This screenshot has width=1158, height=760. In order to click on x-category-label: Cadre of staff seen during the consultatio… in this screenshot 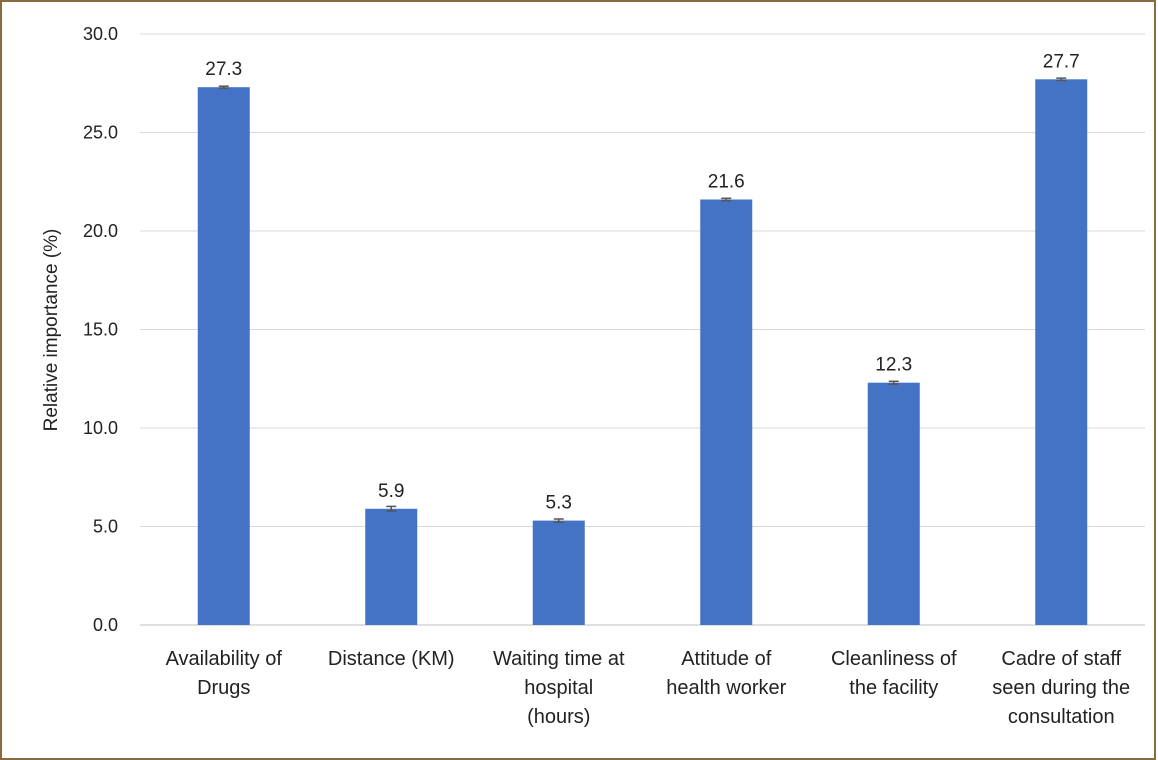, I will do `click(1061, 688)`.